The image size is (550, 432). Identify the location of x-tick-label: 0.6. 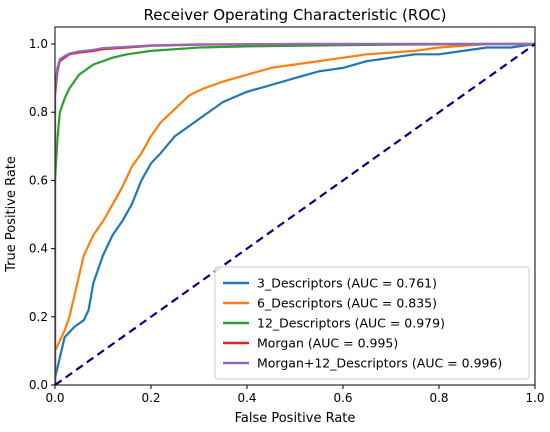
(342, 398).